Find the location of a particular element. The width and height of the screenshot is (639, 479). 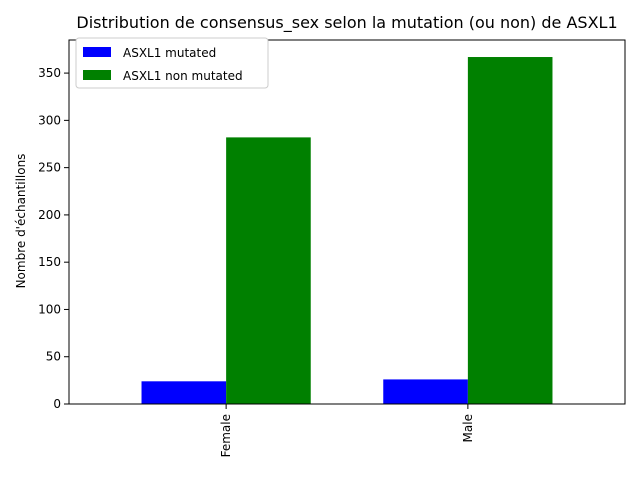

y-tick-label: 250 is located at coordinates (49, 168).